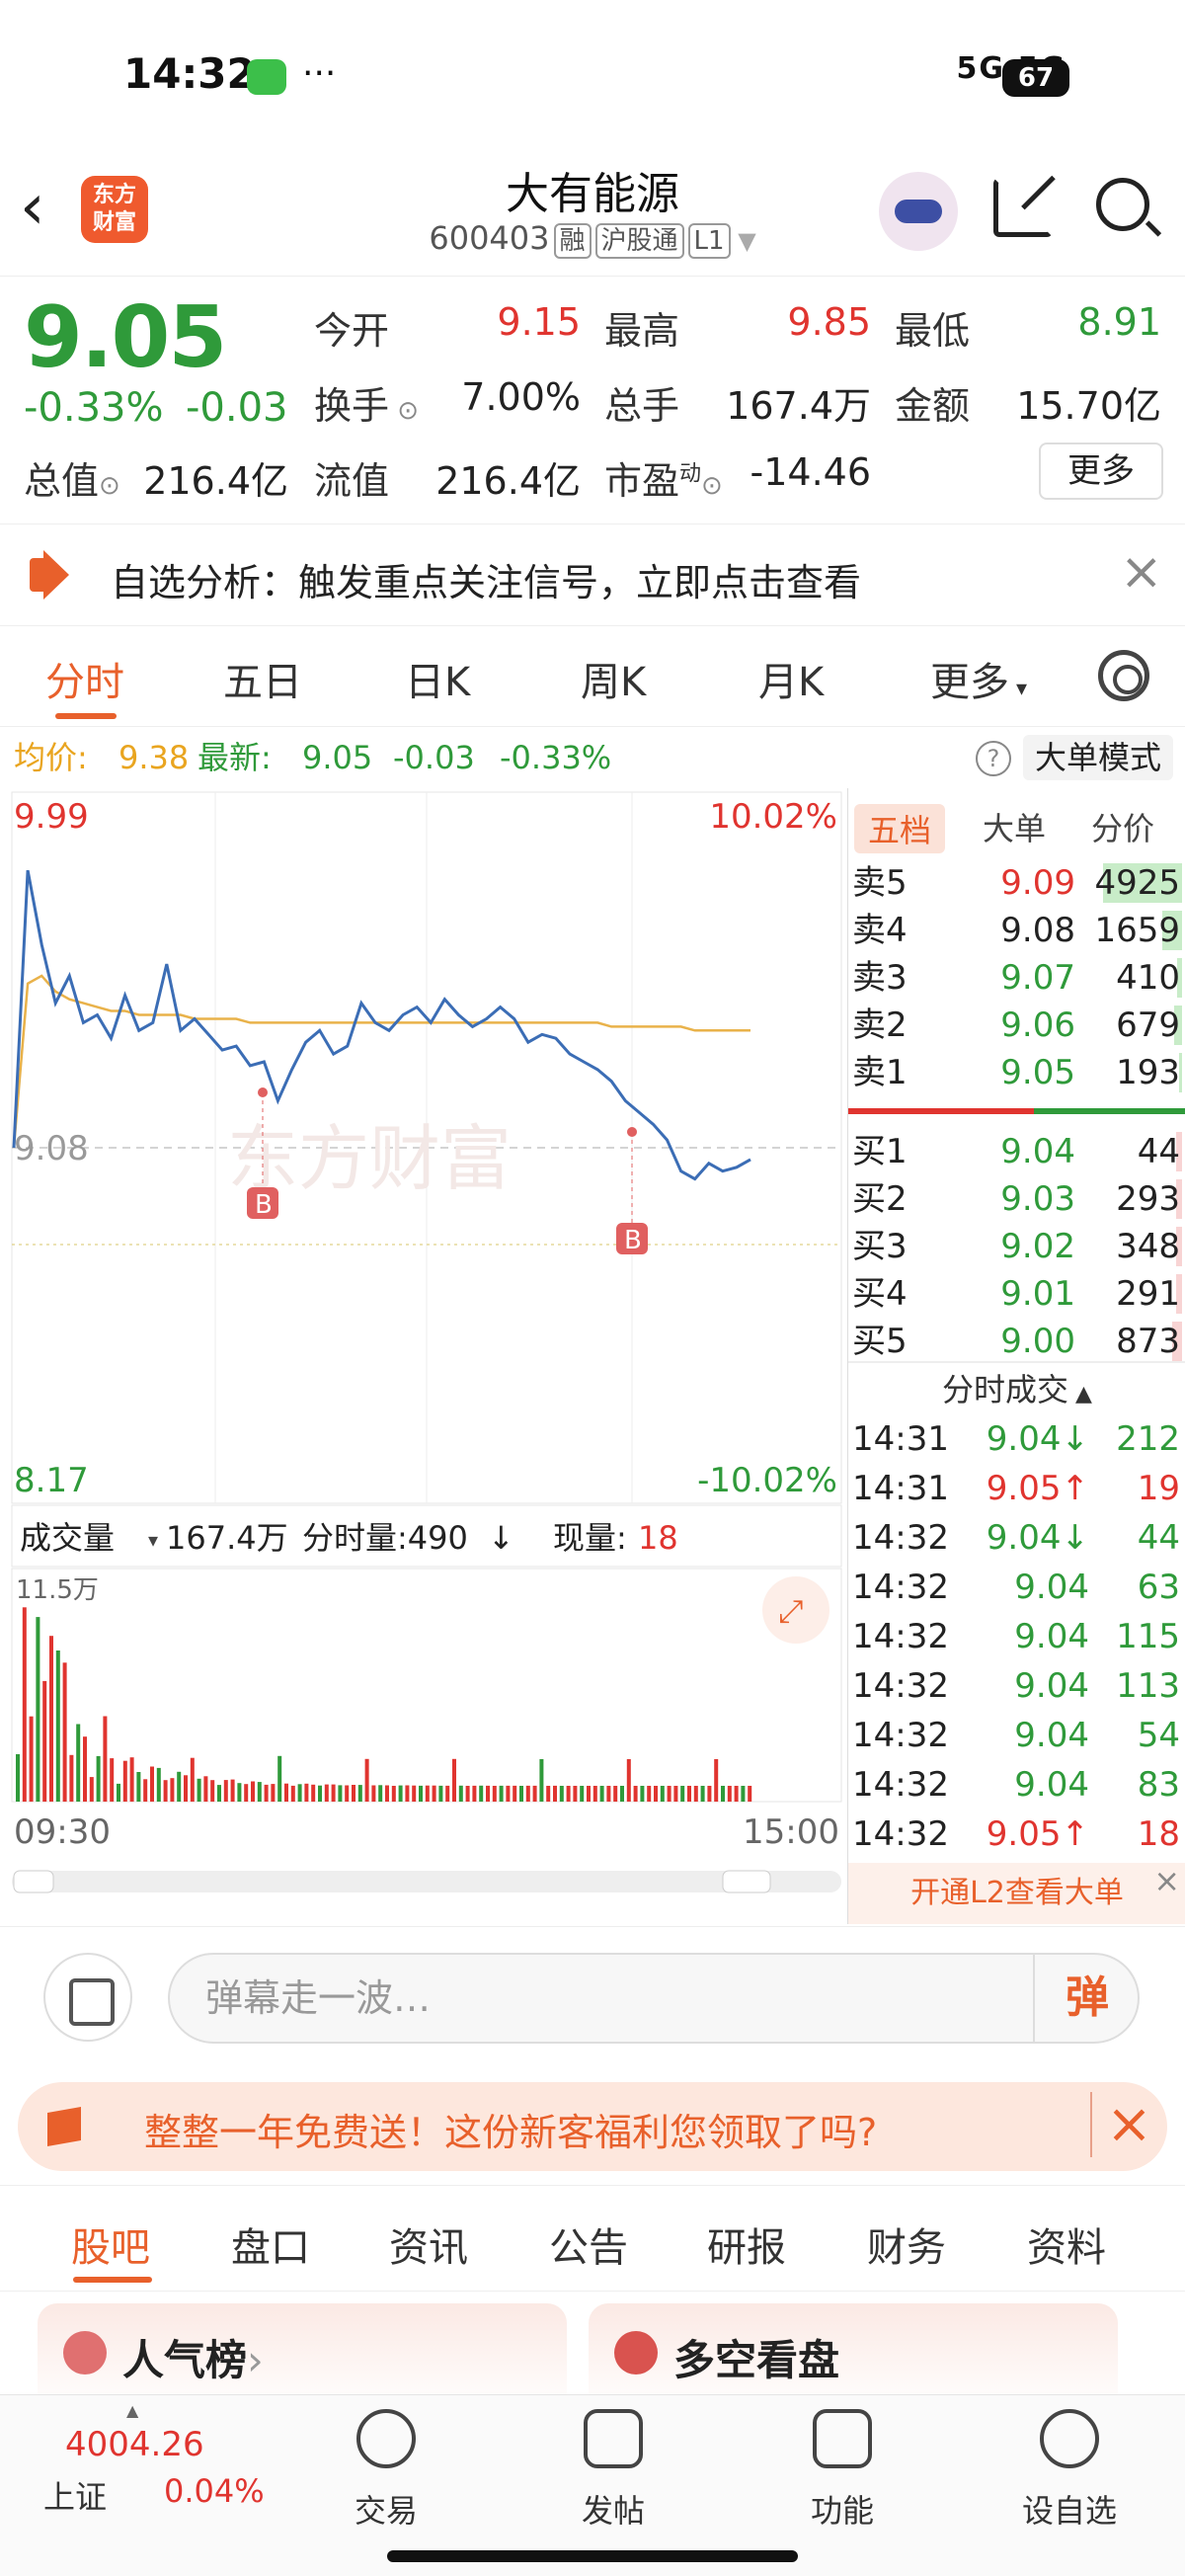 The height and width of the screenshot is (2576, 1185). I want to click on nav-functions: 功能, so click(843, 2470).